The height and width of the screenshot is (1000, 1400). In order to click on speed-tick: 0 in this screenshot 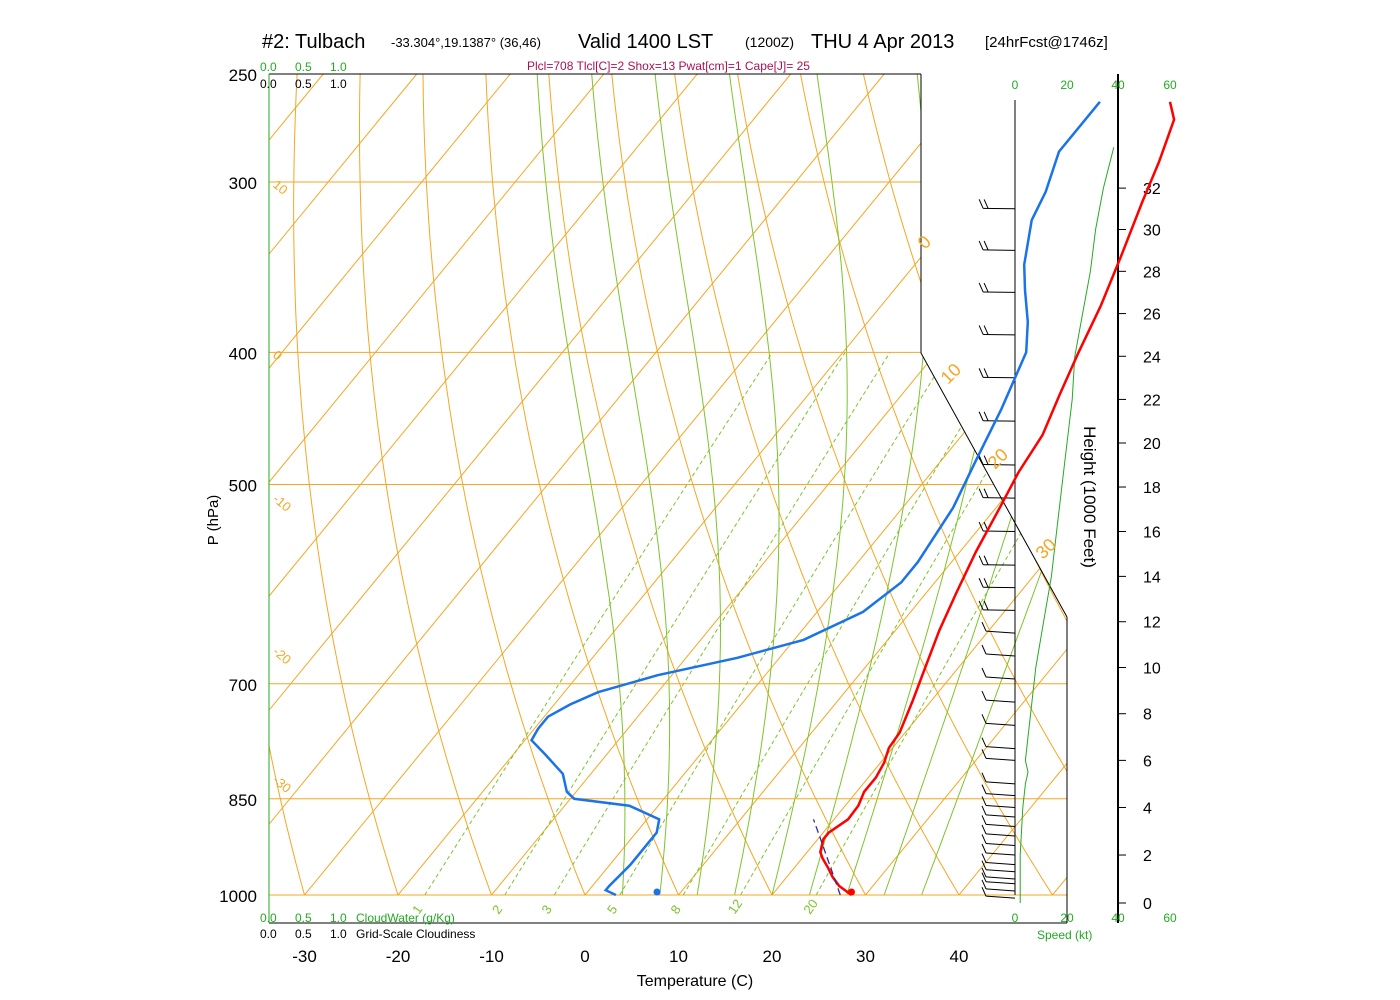, I will do `click(1015, 85)`.